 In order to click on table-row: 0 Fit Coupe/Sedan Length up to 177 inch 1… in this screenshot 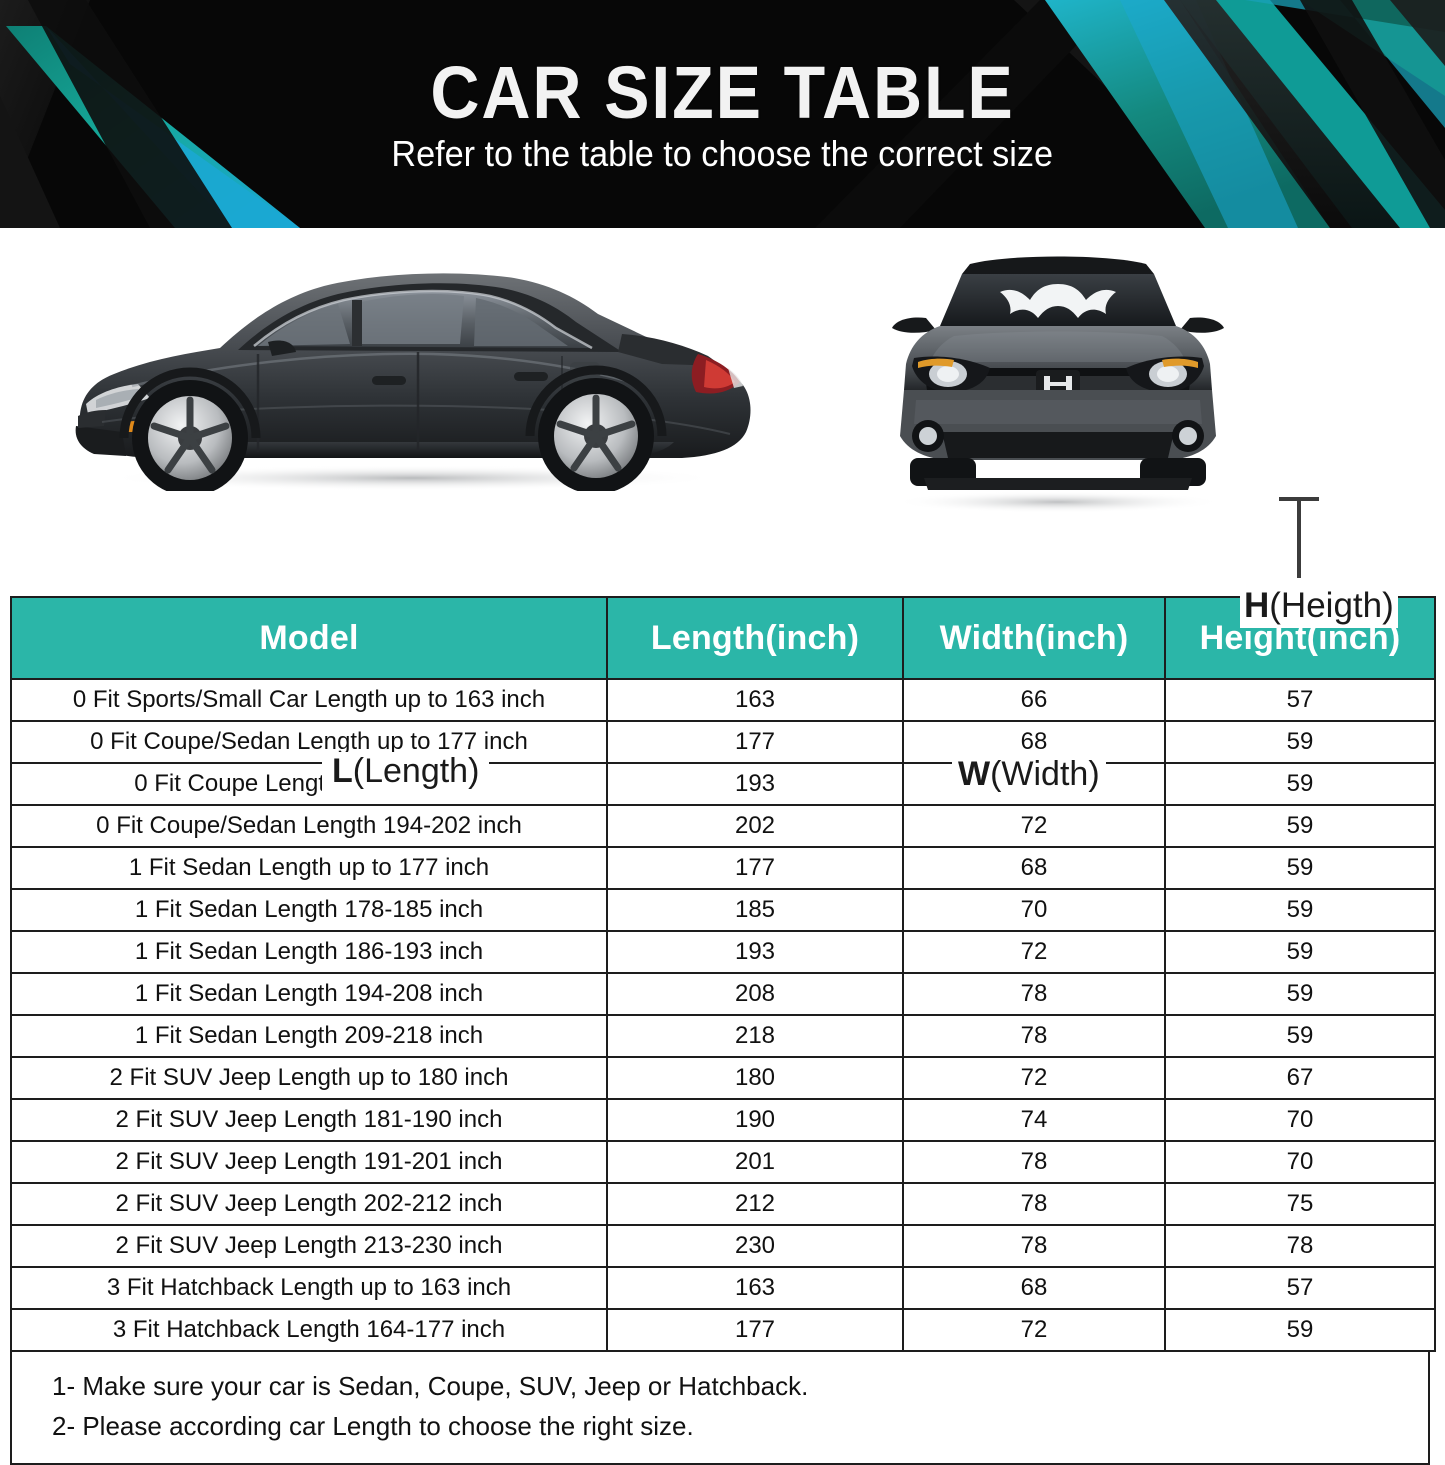, I will do `click(723, 742)`.